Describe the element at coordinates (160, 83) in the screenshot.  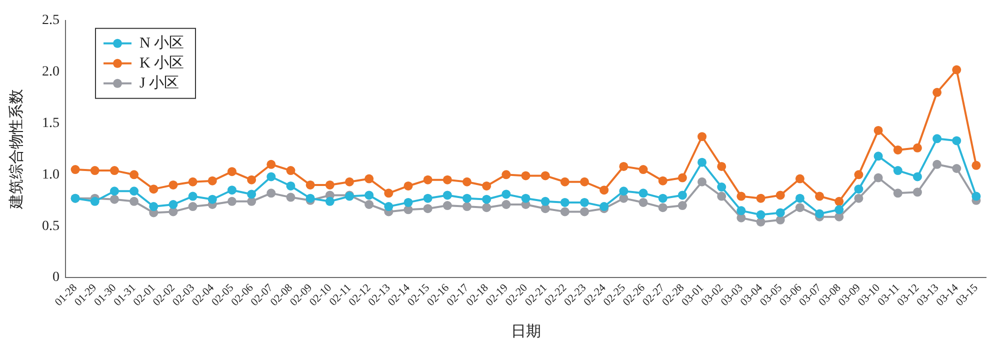
I see `legend-label: J 小区` at that location.